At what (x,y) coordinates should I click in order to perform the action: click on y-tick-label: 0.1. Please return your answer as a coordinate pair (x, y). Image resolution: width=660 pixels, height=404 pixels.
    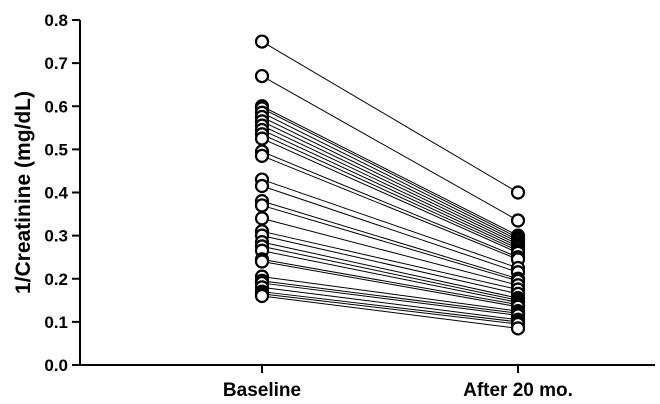
    Looking at the image, I should click on (56, 322).